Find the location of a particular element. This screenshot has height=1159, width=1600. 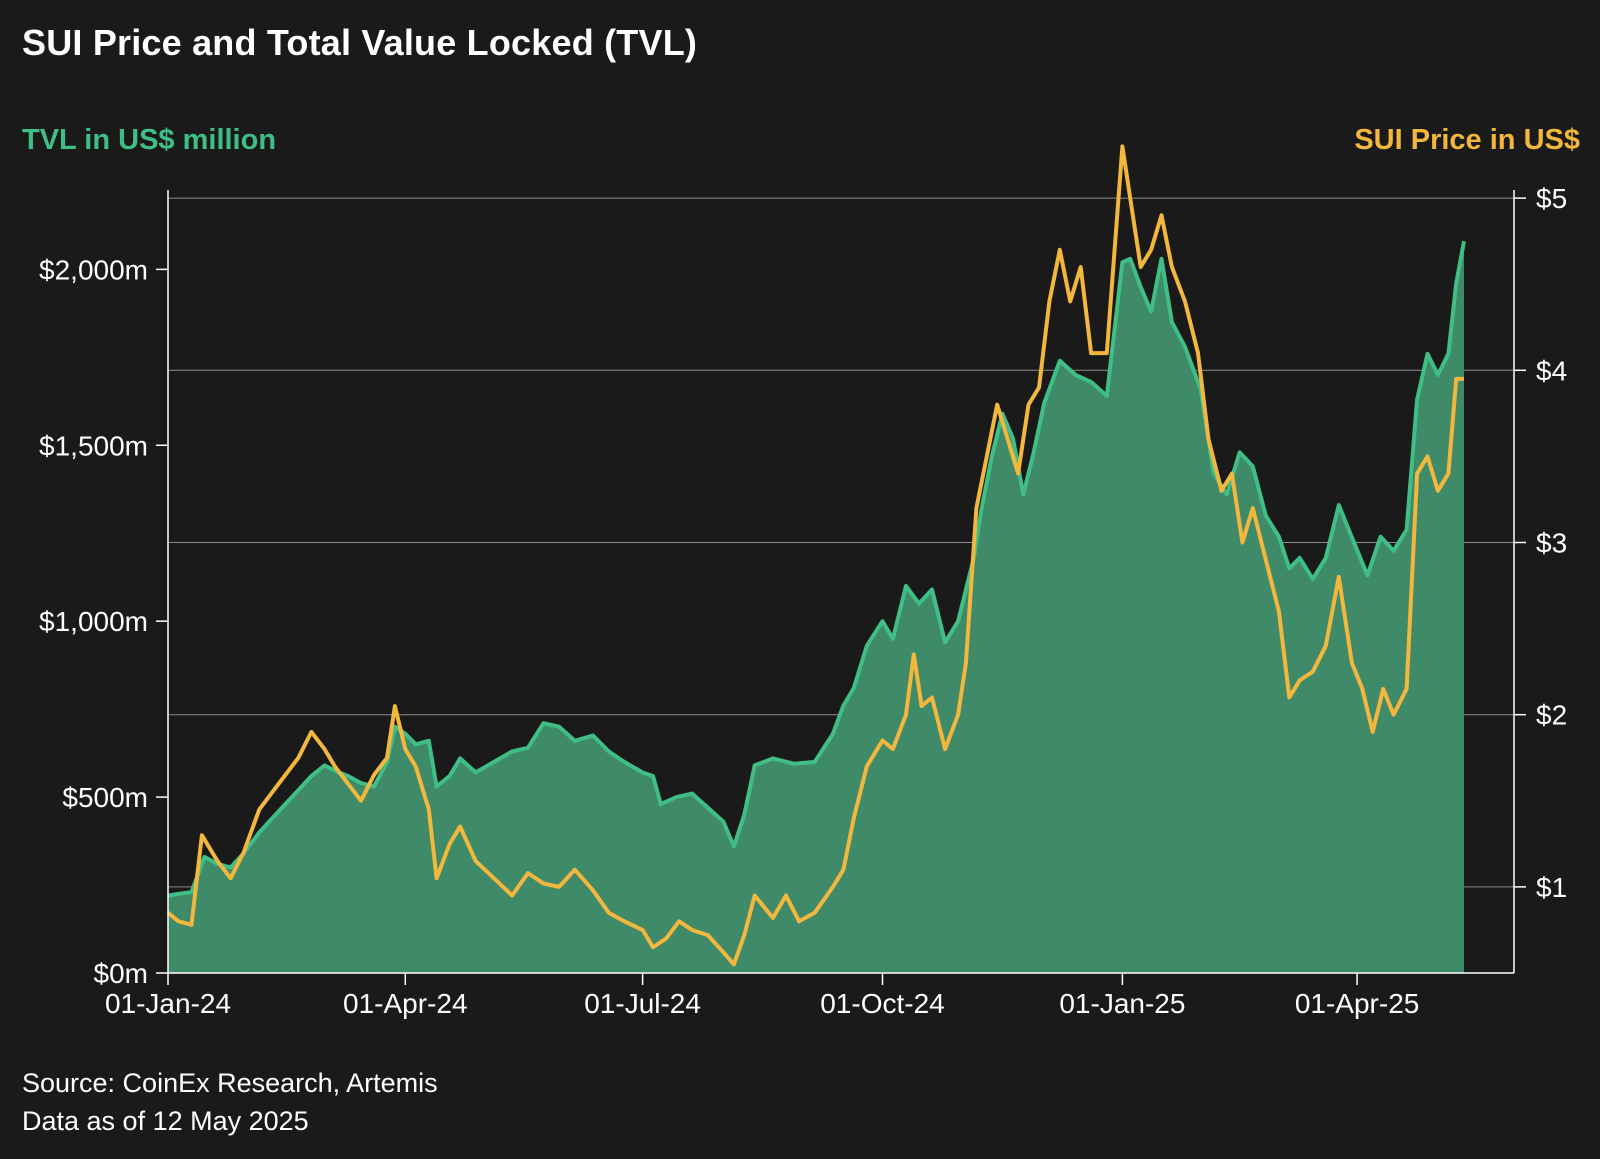

left-tick-label: $500m is located at coordinates (105, 797).